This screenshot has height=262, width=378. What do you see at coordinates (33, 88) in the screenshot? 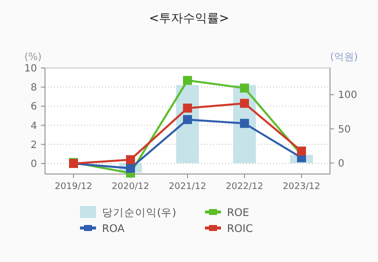
I see `y-tick-label: 8` at bounding box center [33, 88].